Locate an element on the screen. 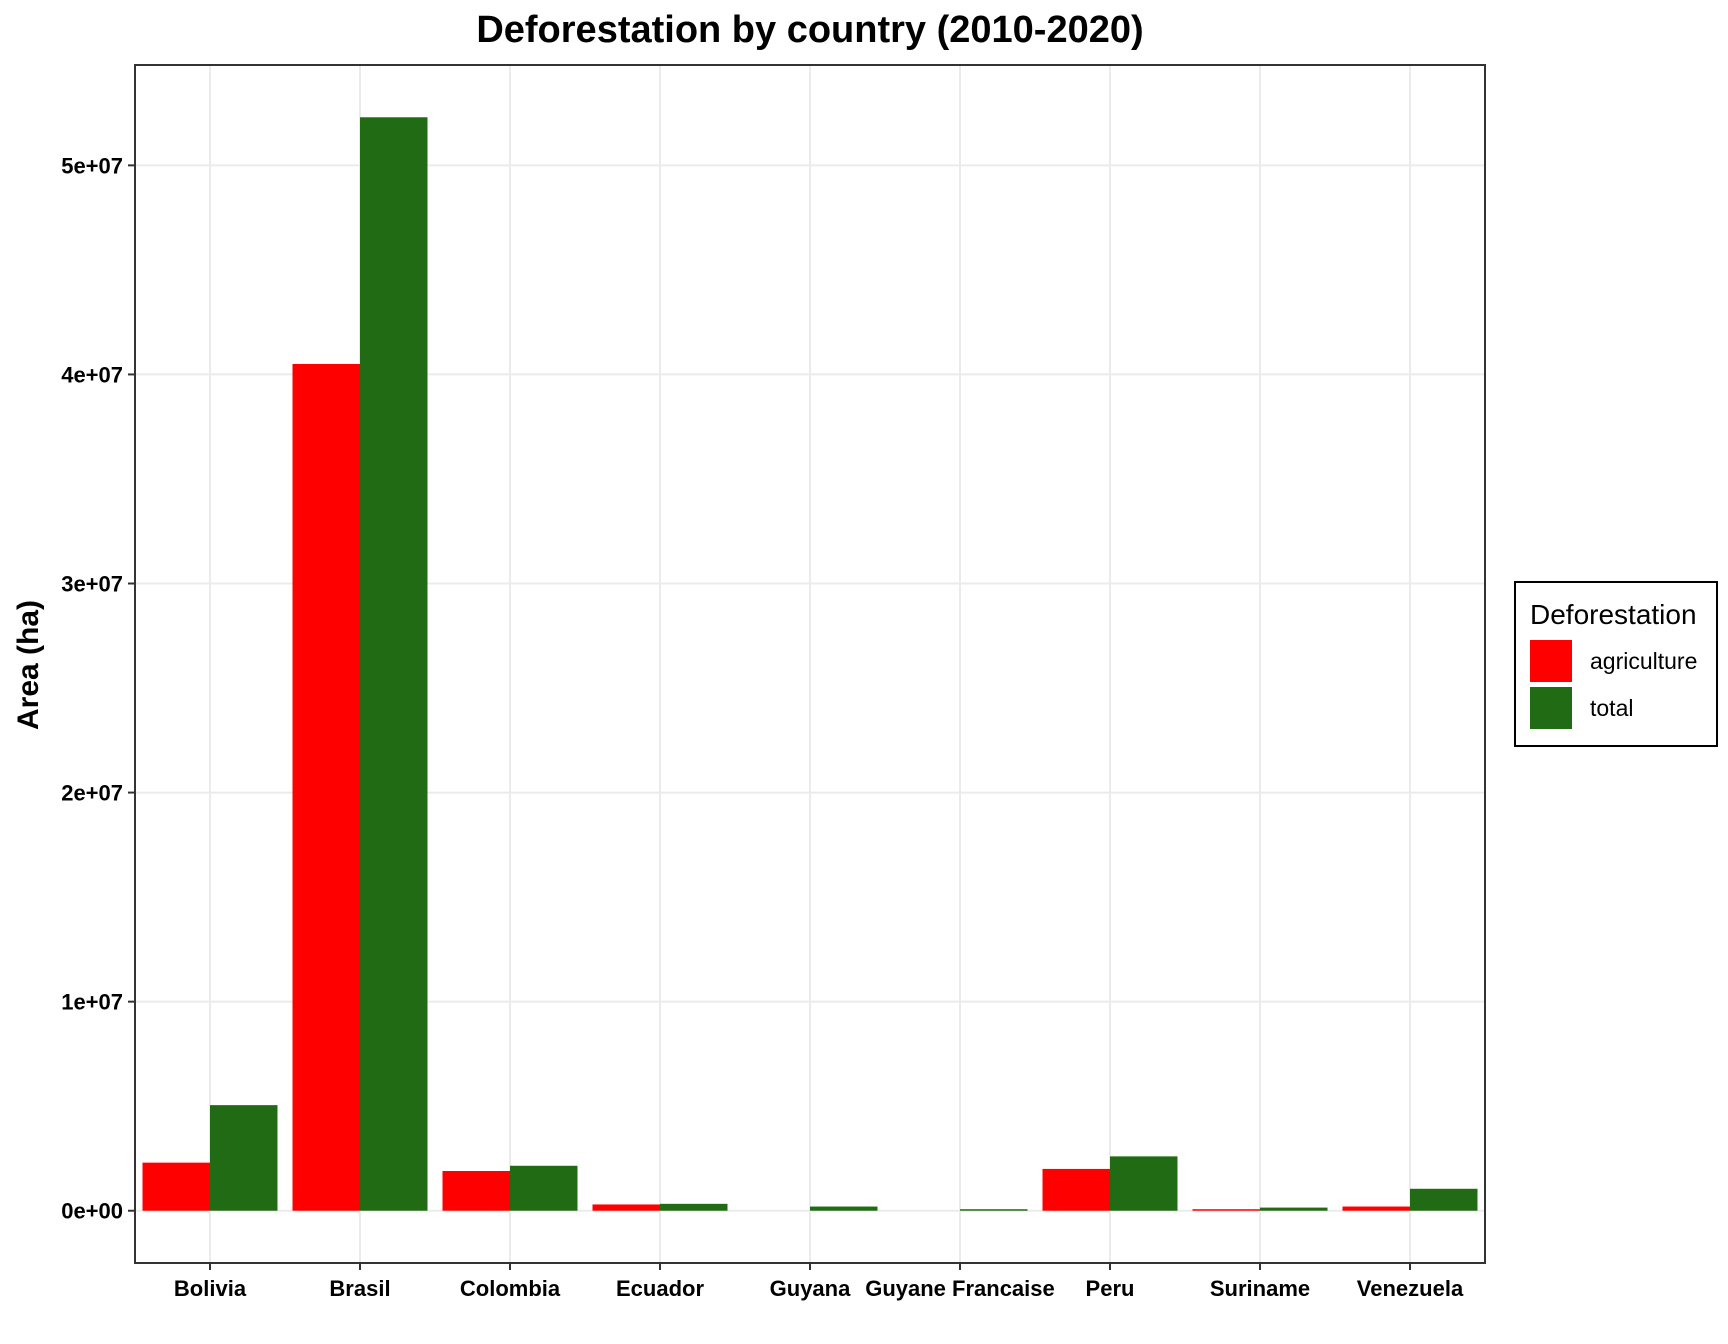 The image size is (1728, 1344). y-tick-label: 5e+07 is located at coordinates (92, 165).